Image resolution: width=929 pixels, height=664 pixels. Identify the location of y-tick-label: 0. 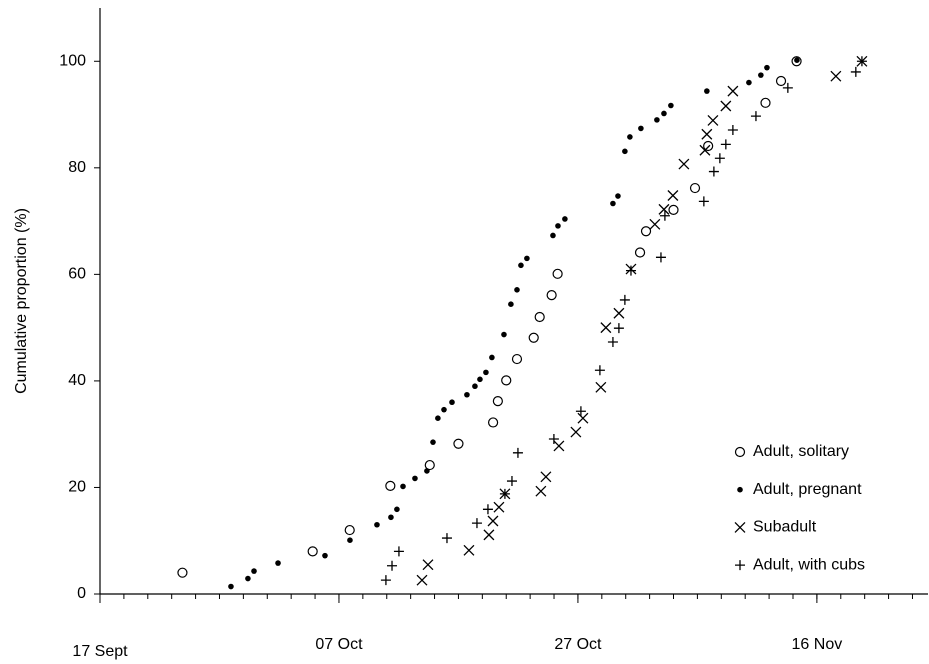
(81, 593).